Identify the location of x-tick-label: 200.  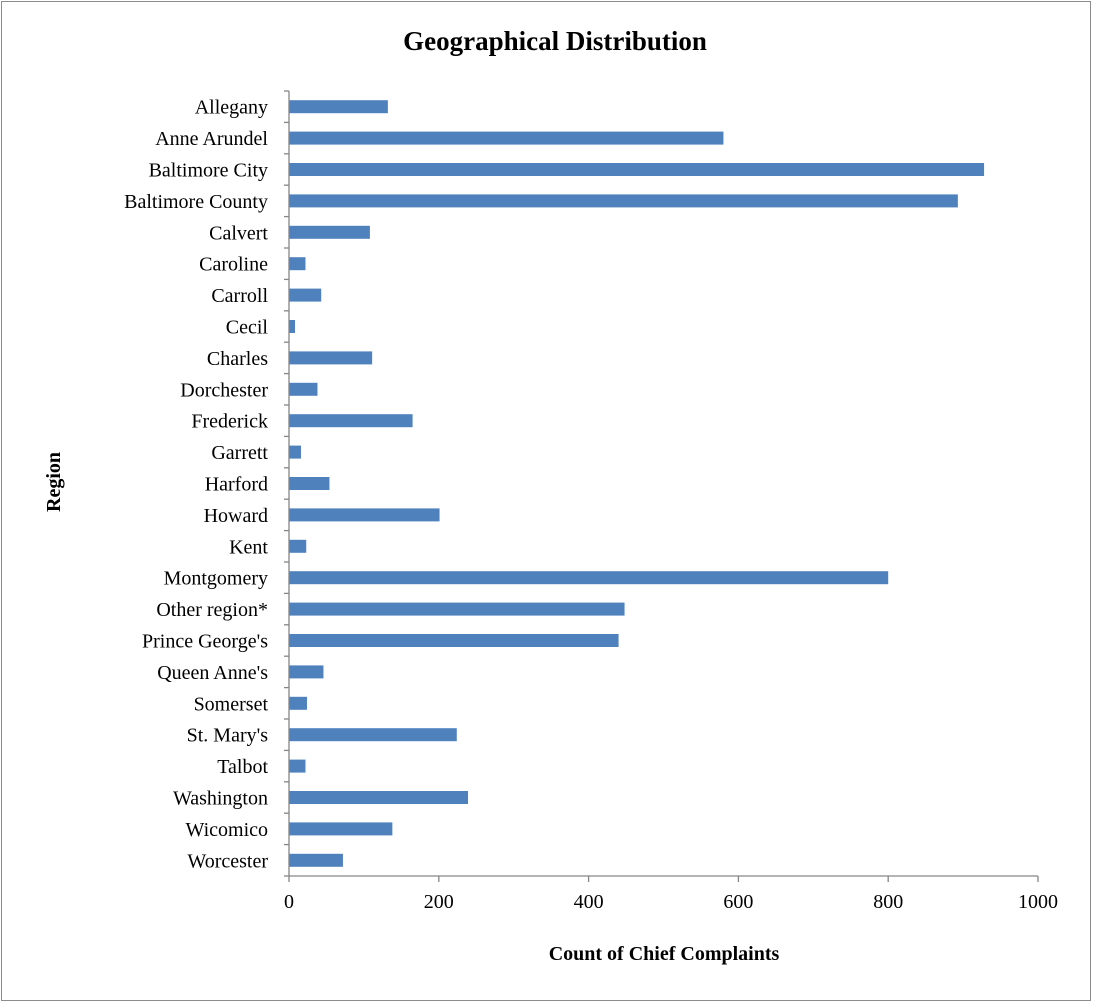
(439, 902).